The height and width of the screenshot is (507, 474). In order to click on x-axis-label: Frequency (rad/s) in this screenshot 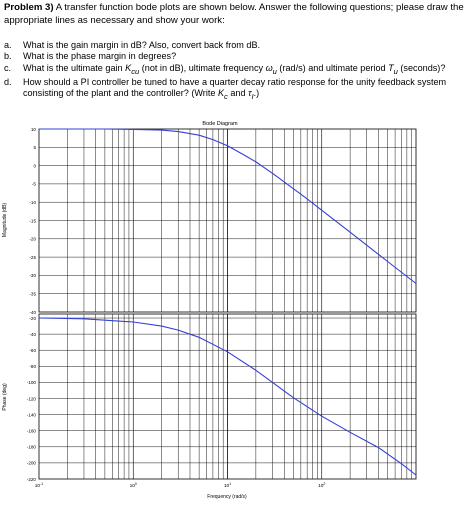, I will do `click(227, 497)`.